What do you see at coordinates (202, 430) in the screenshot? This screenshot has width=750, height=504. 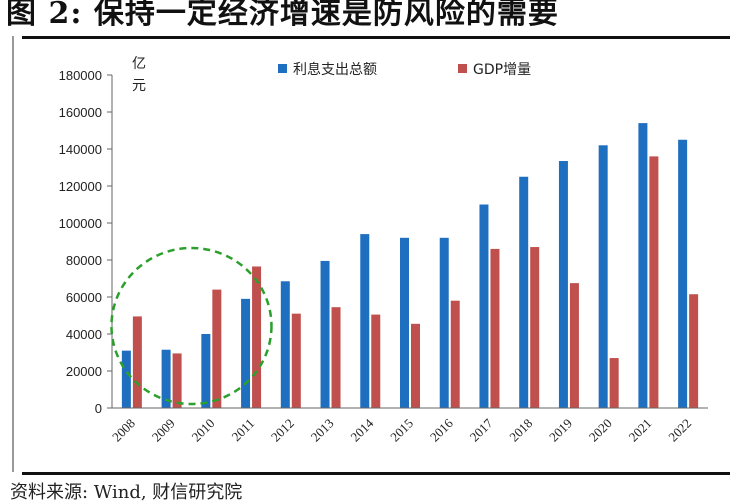 I see `x-tick-label: 2010` at bounding box center [202, 430].